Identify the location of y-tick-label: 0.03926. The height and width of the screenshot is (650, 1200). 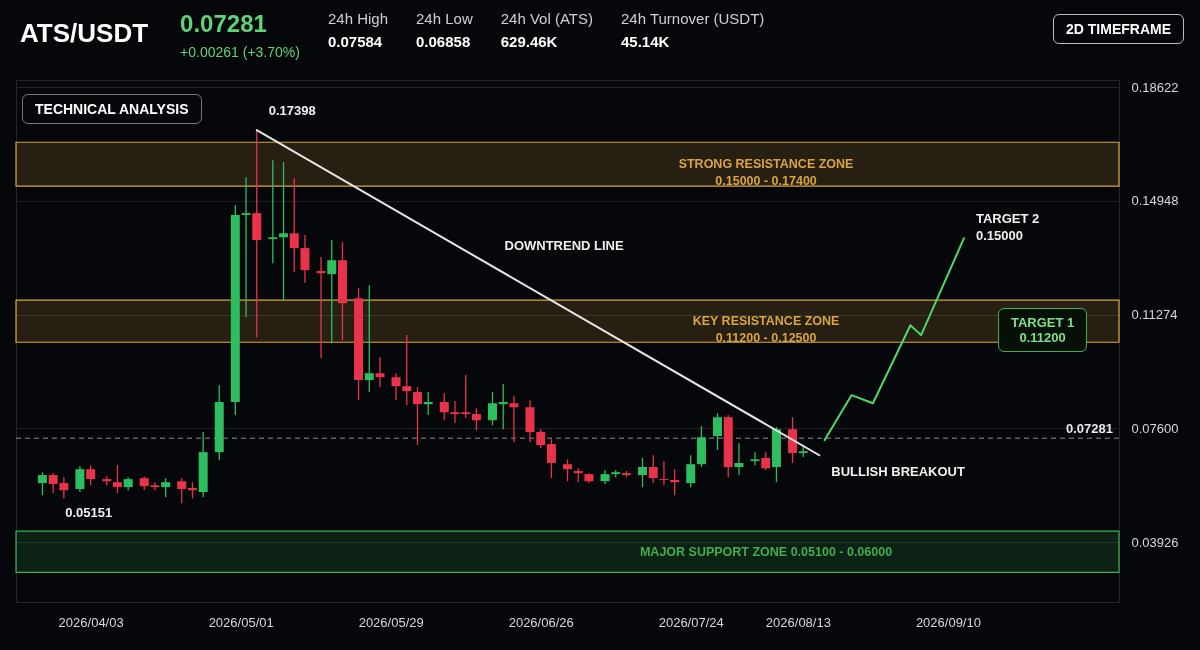
(1155, 542).